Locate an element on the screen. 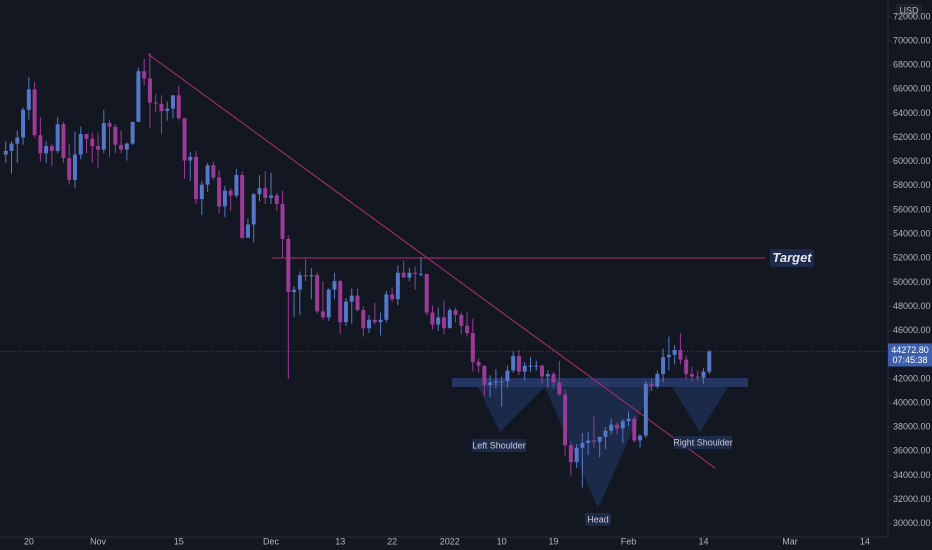  last-price-label: 44272.80 is located at coordinates (910, 350).